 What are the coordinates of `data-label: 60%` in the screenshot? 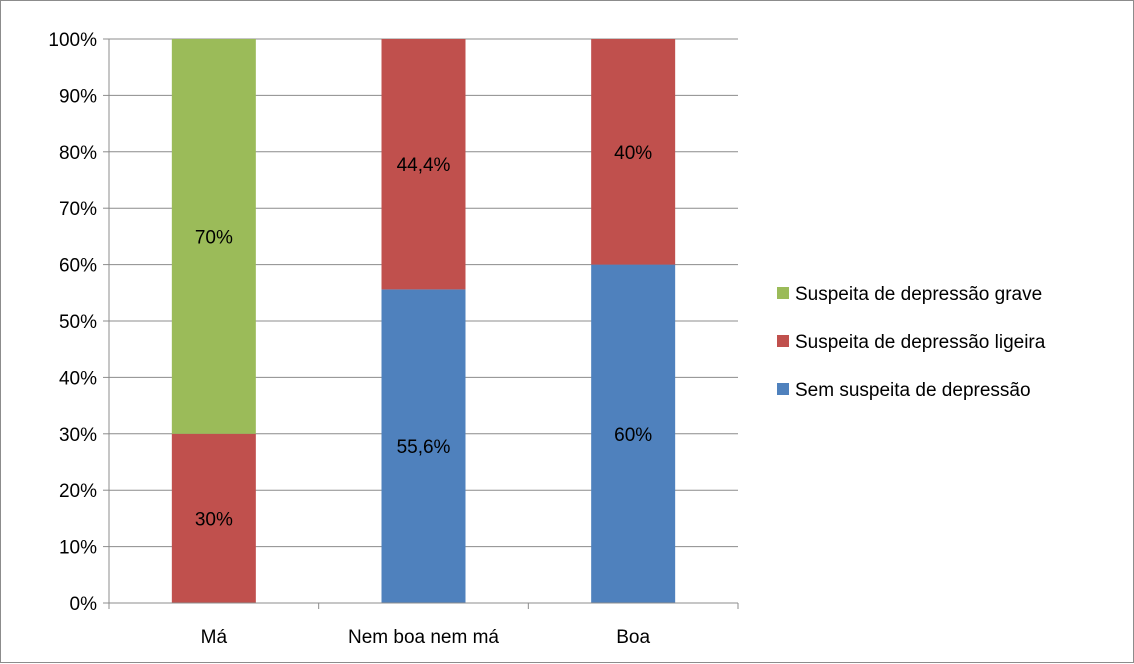 It's located at (633, 435).